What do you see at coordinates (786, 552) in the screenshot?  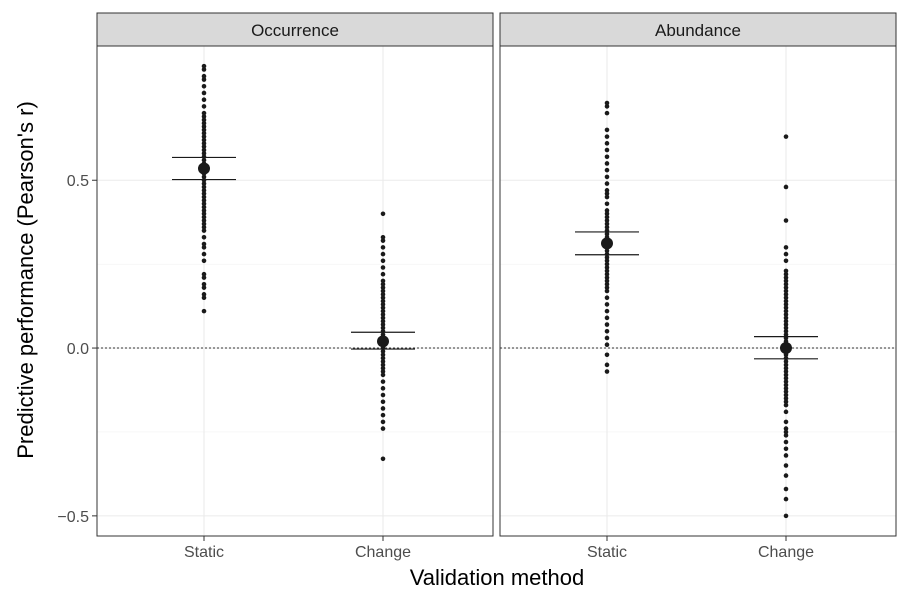 I see `x-tick-label: Change` at bounding box center [786, 552].